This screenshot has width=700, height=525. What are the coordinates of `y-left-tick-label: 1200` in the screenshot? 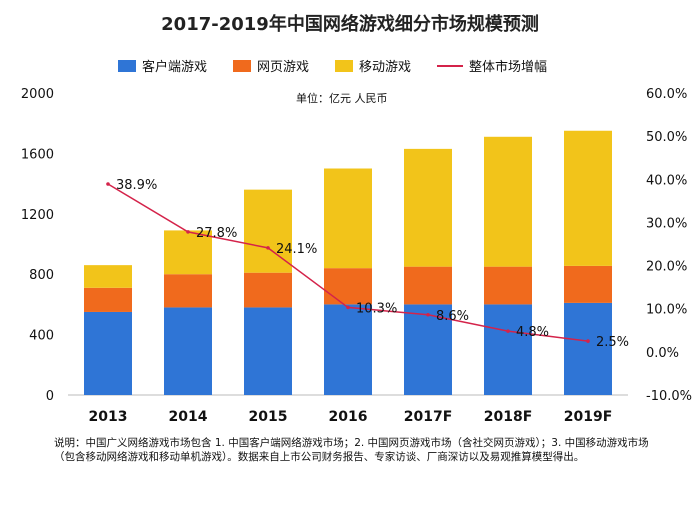 It's located at (37, 215).